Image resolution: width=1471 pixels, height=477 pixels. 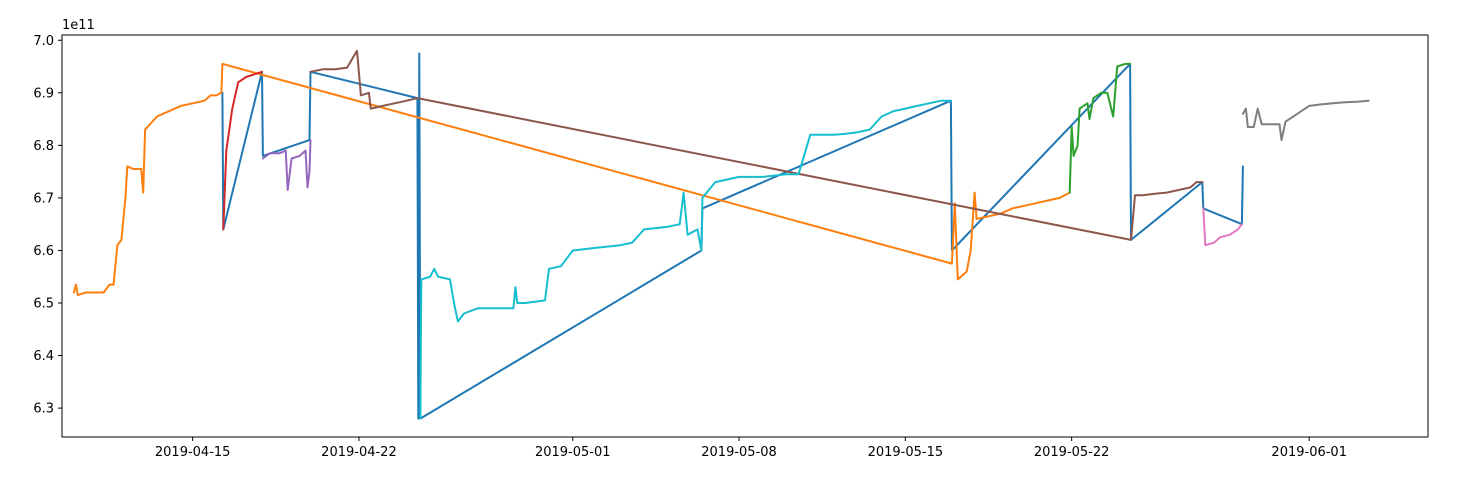 What do you see at coordinates (43, 409) in the screenshot?
I see `y-tick-label: 6.3` at bounding box center [43, 409].